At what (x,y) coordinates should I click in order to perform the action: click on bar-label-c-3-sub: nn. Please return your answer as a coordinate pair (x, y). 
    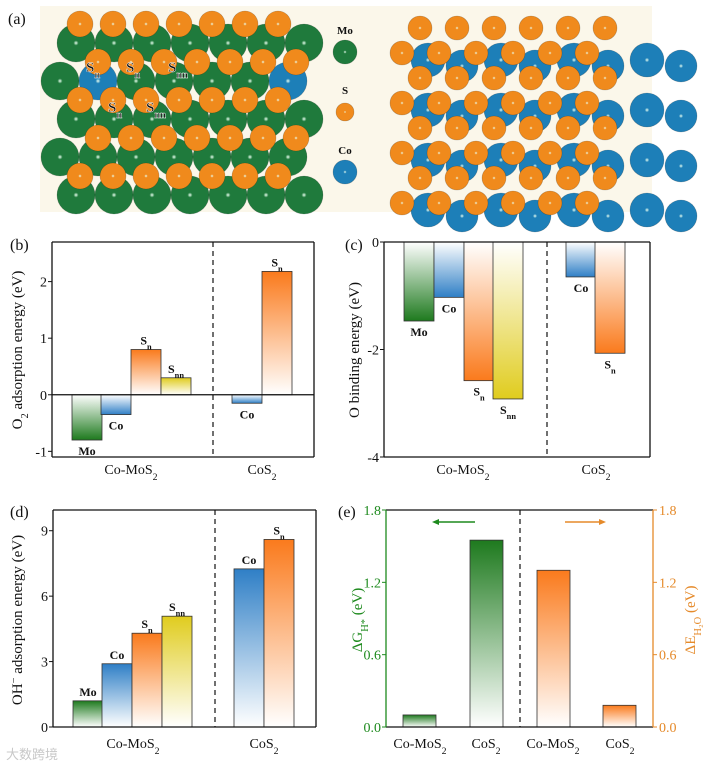
    Looking at the image, I should click on (512, 415).